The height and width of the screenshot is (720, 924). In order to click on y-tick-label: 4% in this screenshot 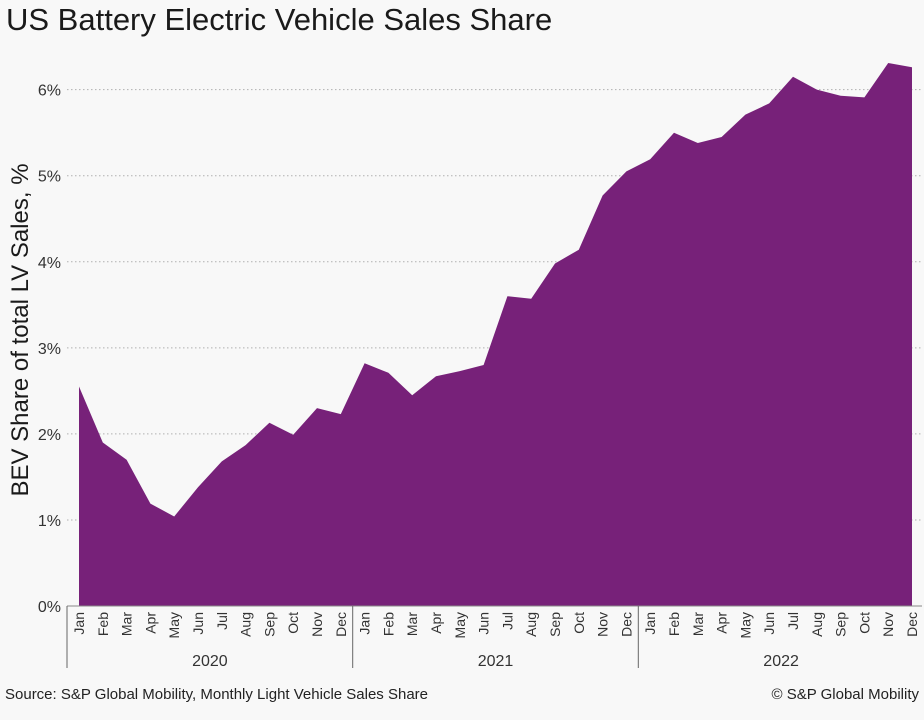, I will do `click(49, 263)`.